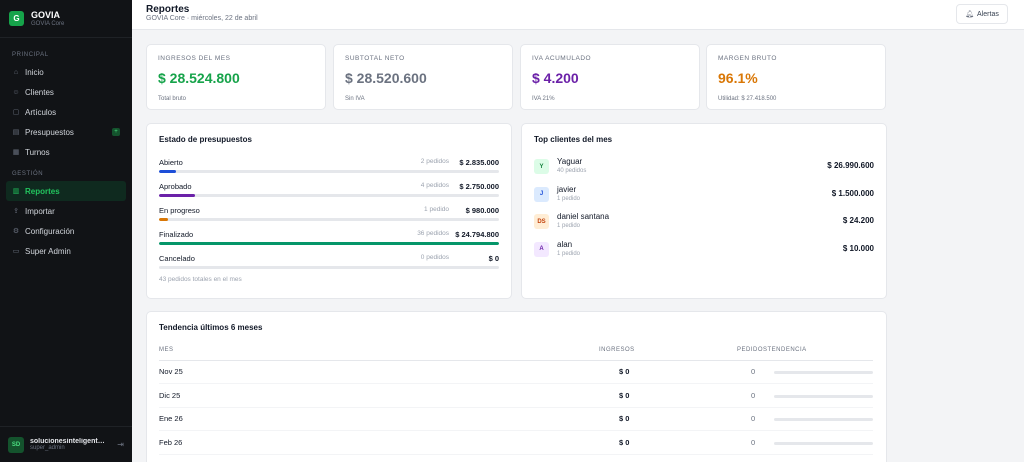  What do you see at coordinates (202, 18) in the screenshot?
I see `page-subtitle: GOVIA Core · miércoles, 22 de abril` at bounding box center [202, 18].